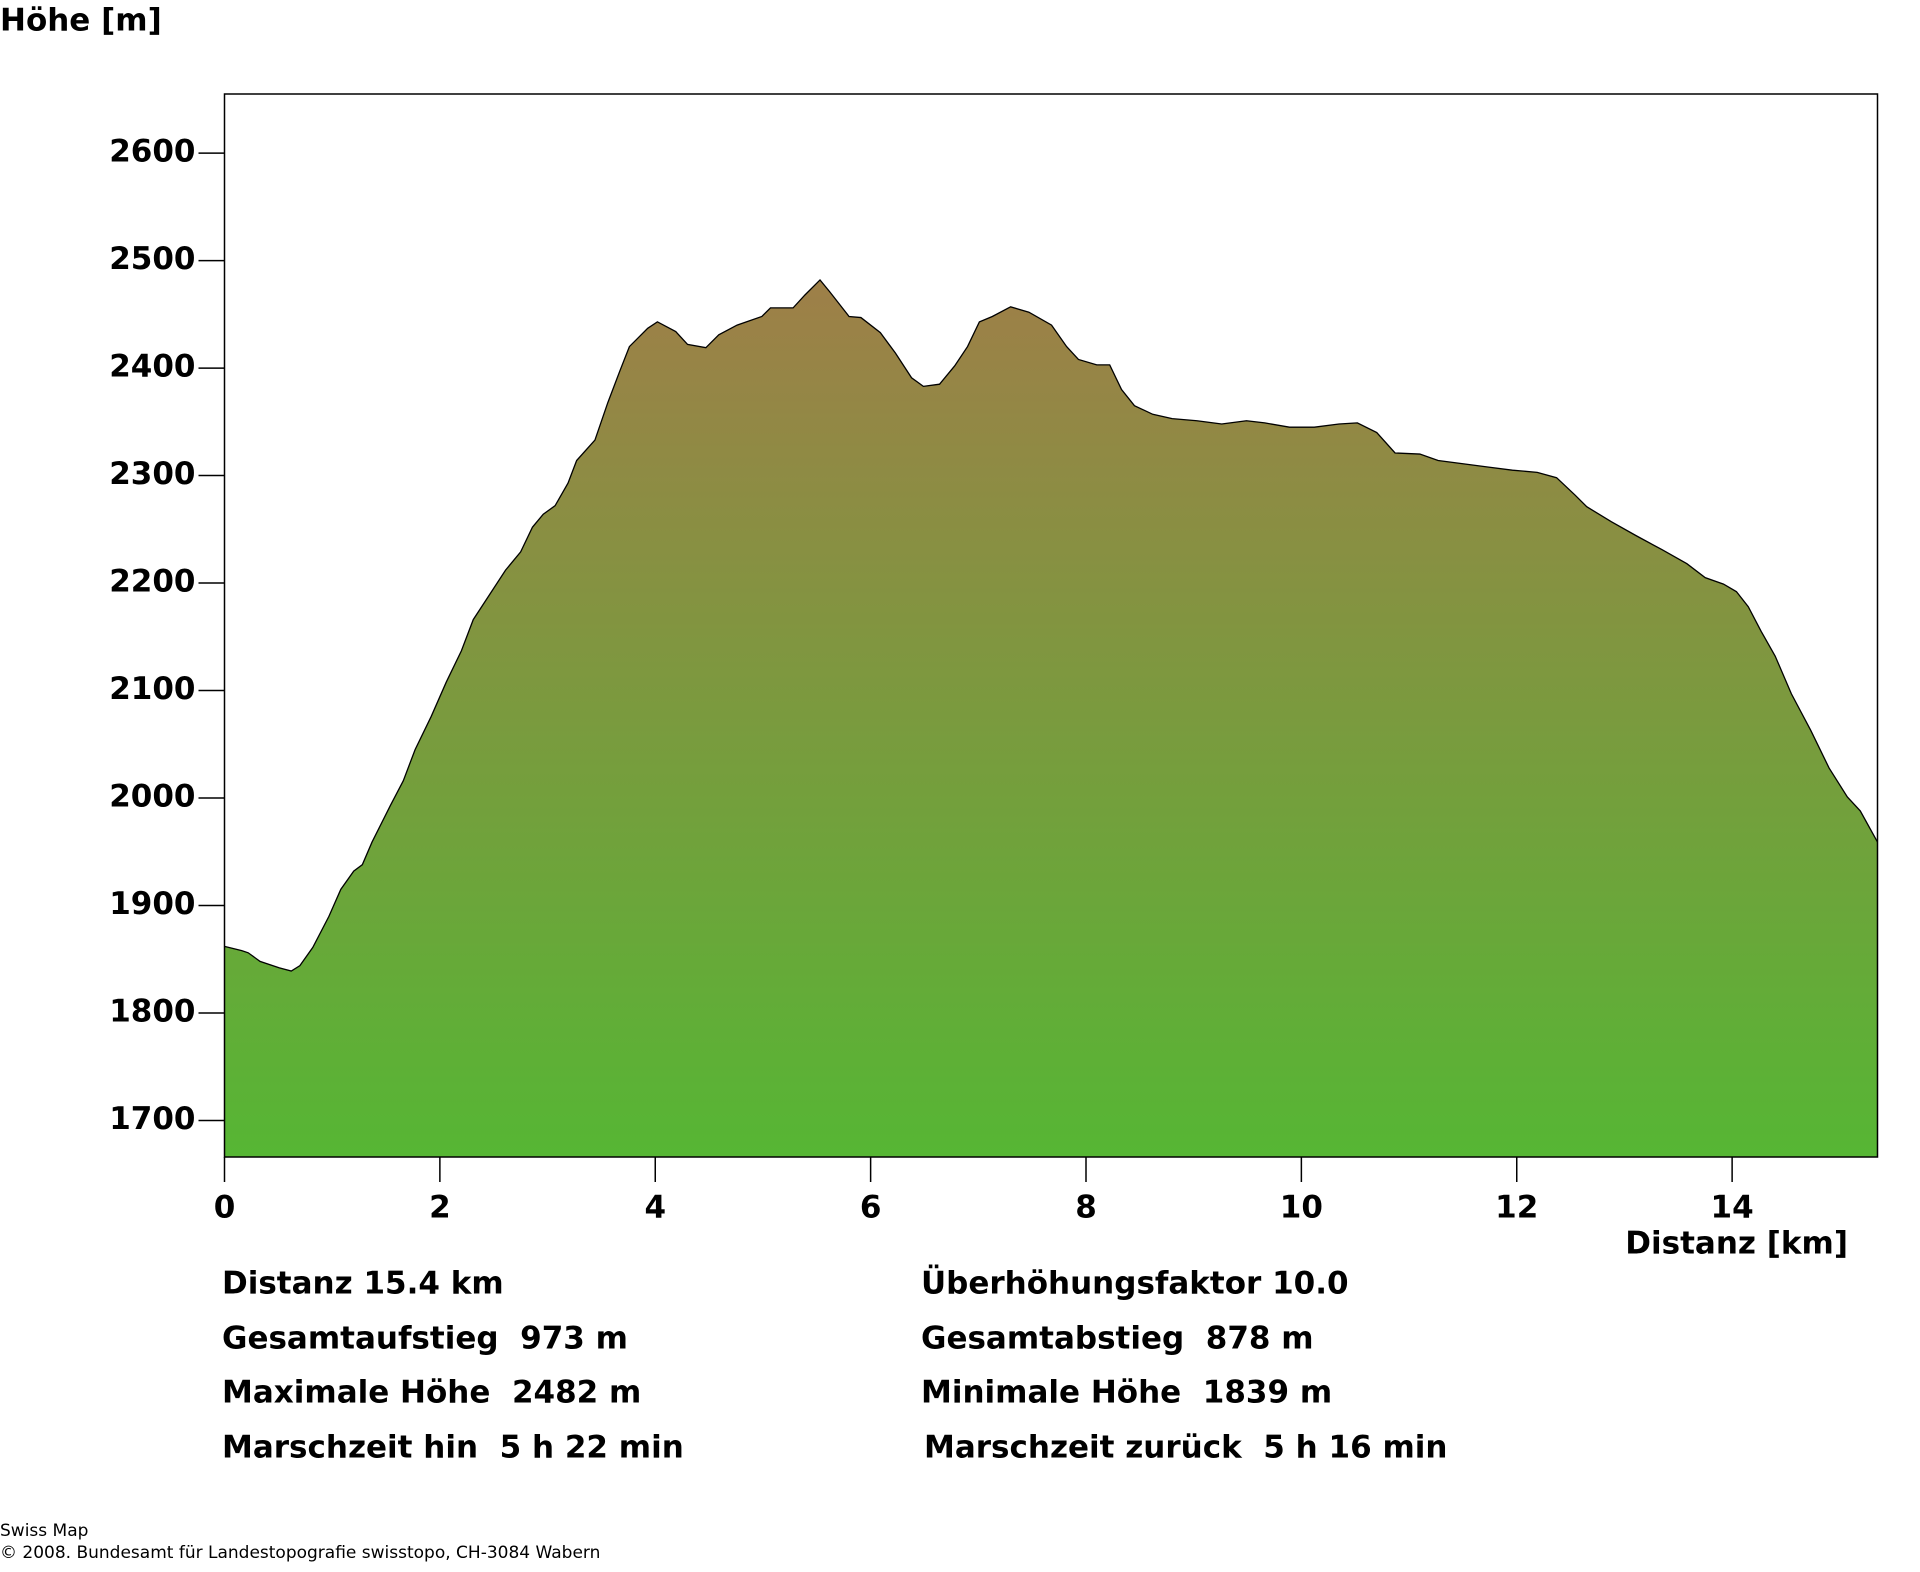  What do you see at coordinates (431, 1393) in the screenshot?
I see `stat: Maximale Höhe 2482 m` at bounding box center [431, 1393].